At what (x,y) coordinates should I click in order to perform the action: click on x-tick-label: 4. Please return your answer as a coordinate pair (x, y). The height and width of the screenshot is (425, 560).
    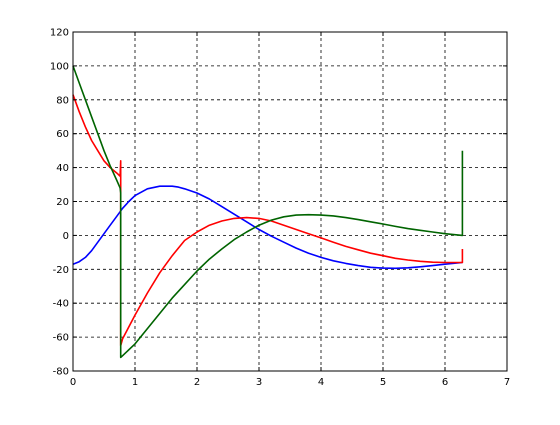
    Looking at the image, I should click on (321, 382).